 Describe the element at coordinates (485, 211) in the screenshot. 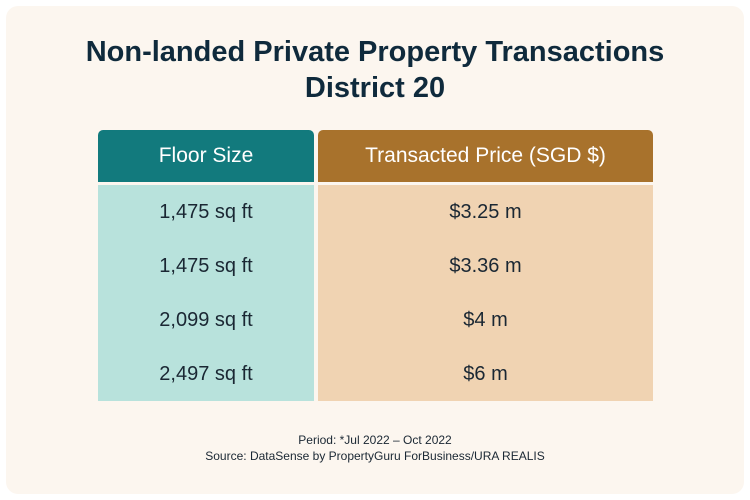

I see `price-cell: $3.25 m` at that location.